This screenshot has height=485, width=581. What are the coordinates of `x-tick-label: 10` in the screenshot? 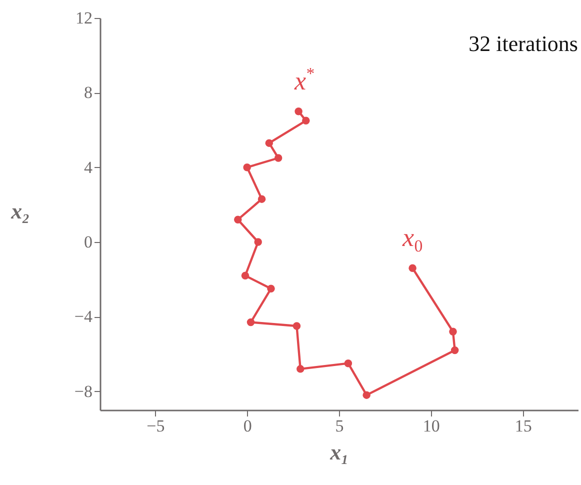 It's located at (431, 426).